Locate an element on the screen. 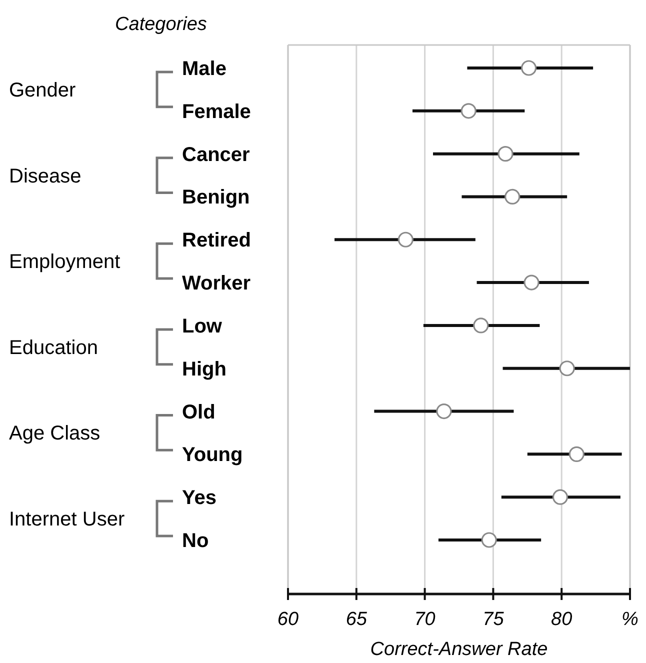  y-tick-label: Benign is located at coordinates (216, 197).